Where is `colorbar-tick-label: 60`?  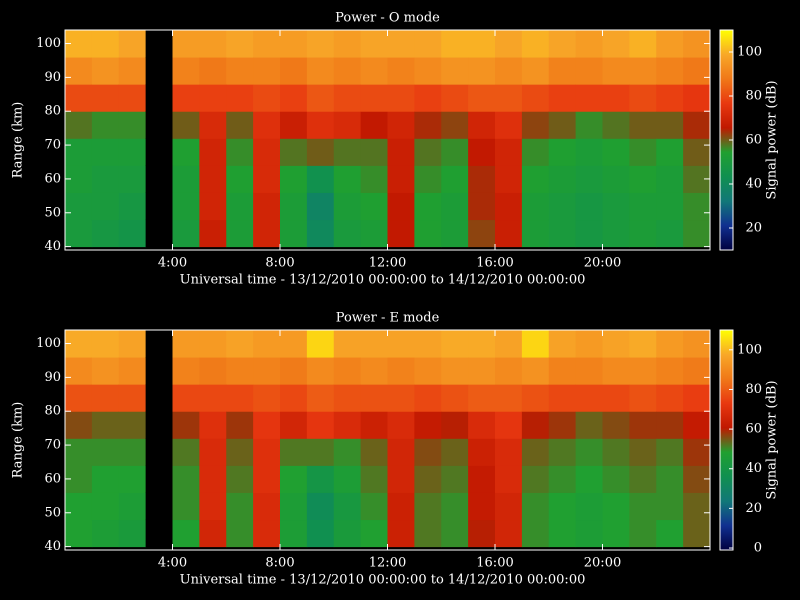
colorbar-tick-label: 60 is located at coordinates (753, 429).